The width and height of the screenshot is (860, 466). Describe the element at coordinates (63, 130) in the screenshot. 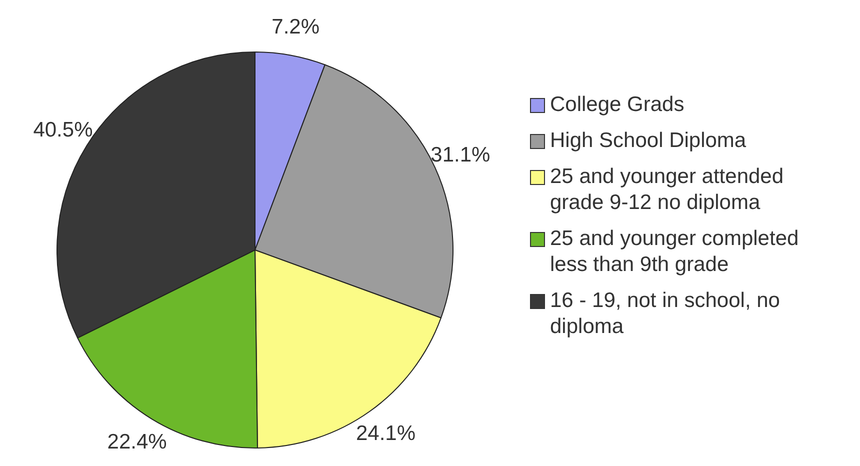

I see `data-label: 40.5%` at that location.